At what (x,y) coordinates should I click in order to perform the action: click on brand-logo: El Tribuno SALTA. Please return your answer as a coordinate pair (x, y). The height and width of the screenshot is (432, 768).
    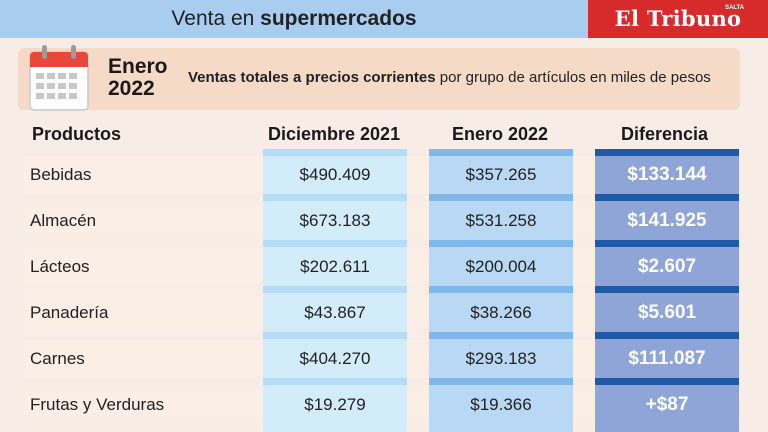
    Looking at the image, I should click on (678, 19).